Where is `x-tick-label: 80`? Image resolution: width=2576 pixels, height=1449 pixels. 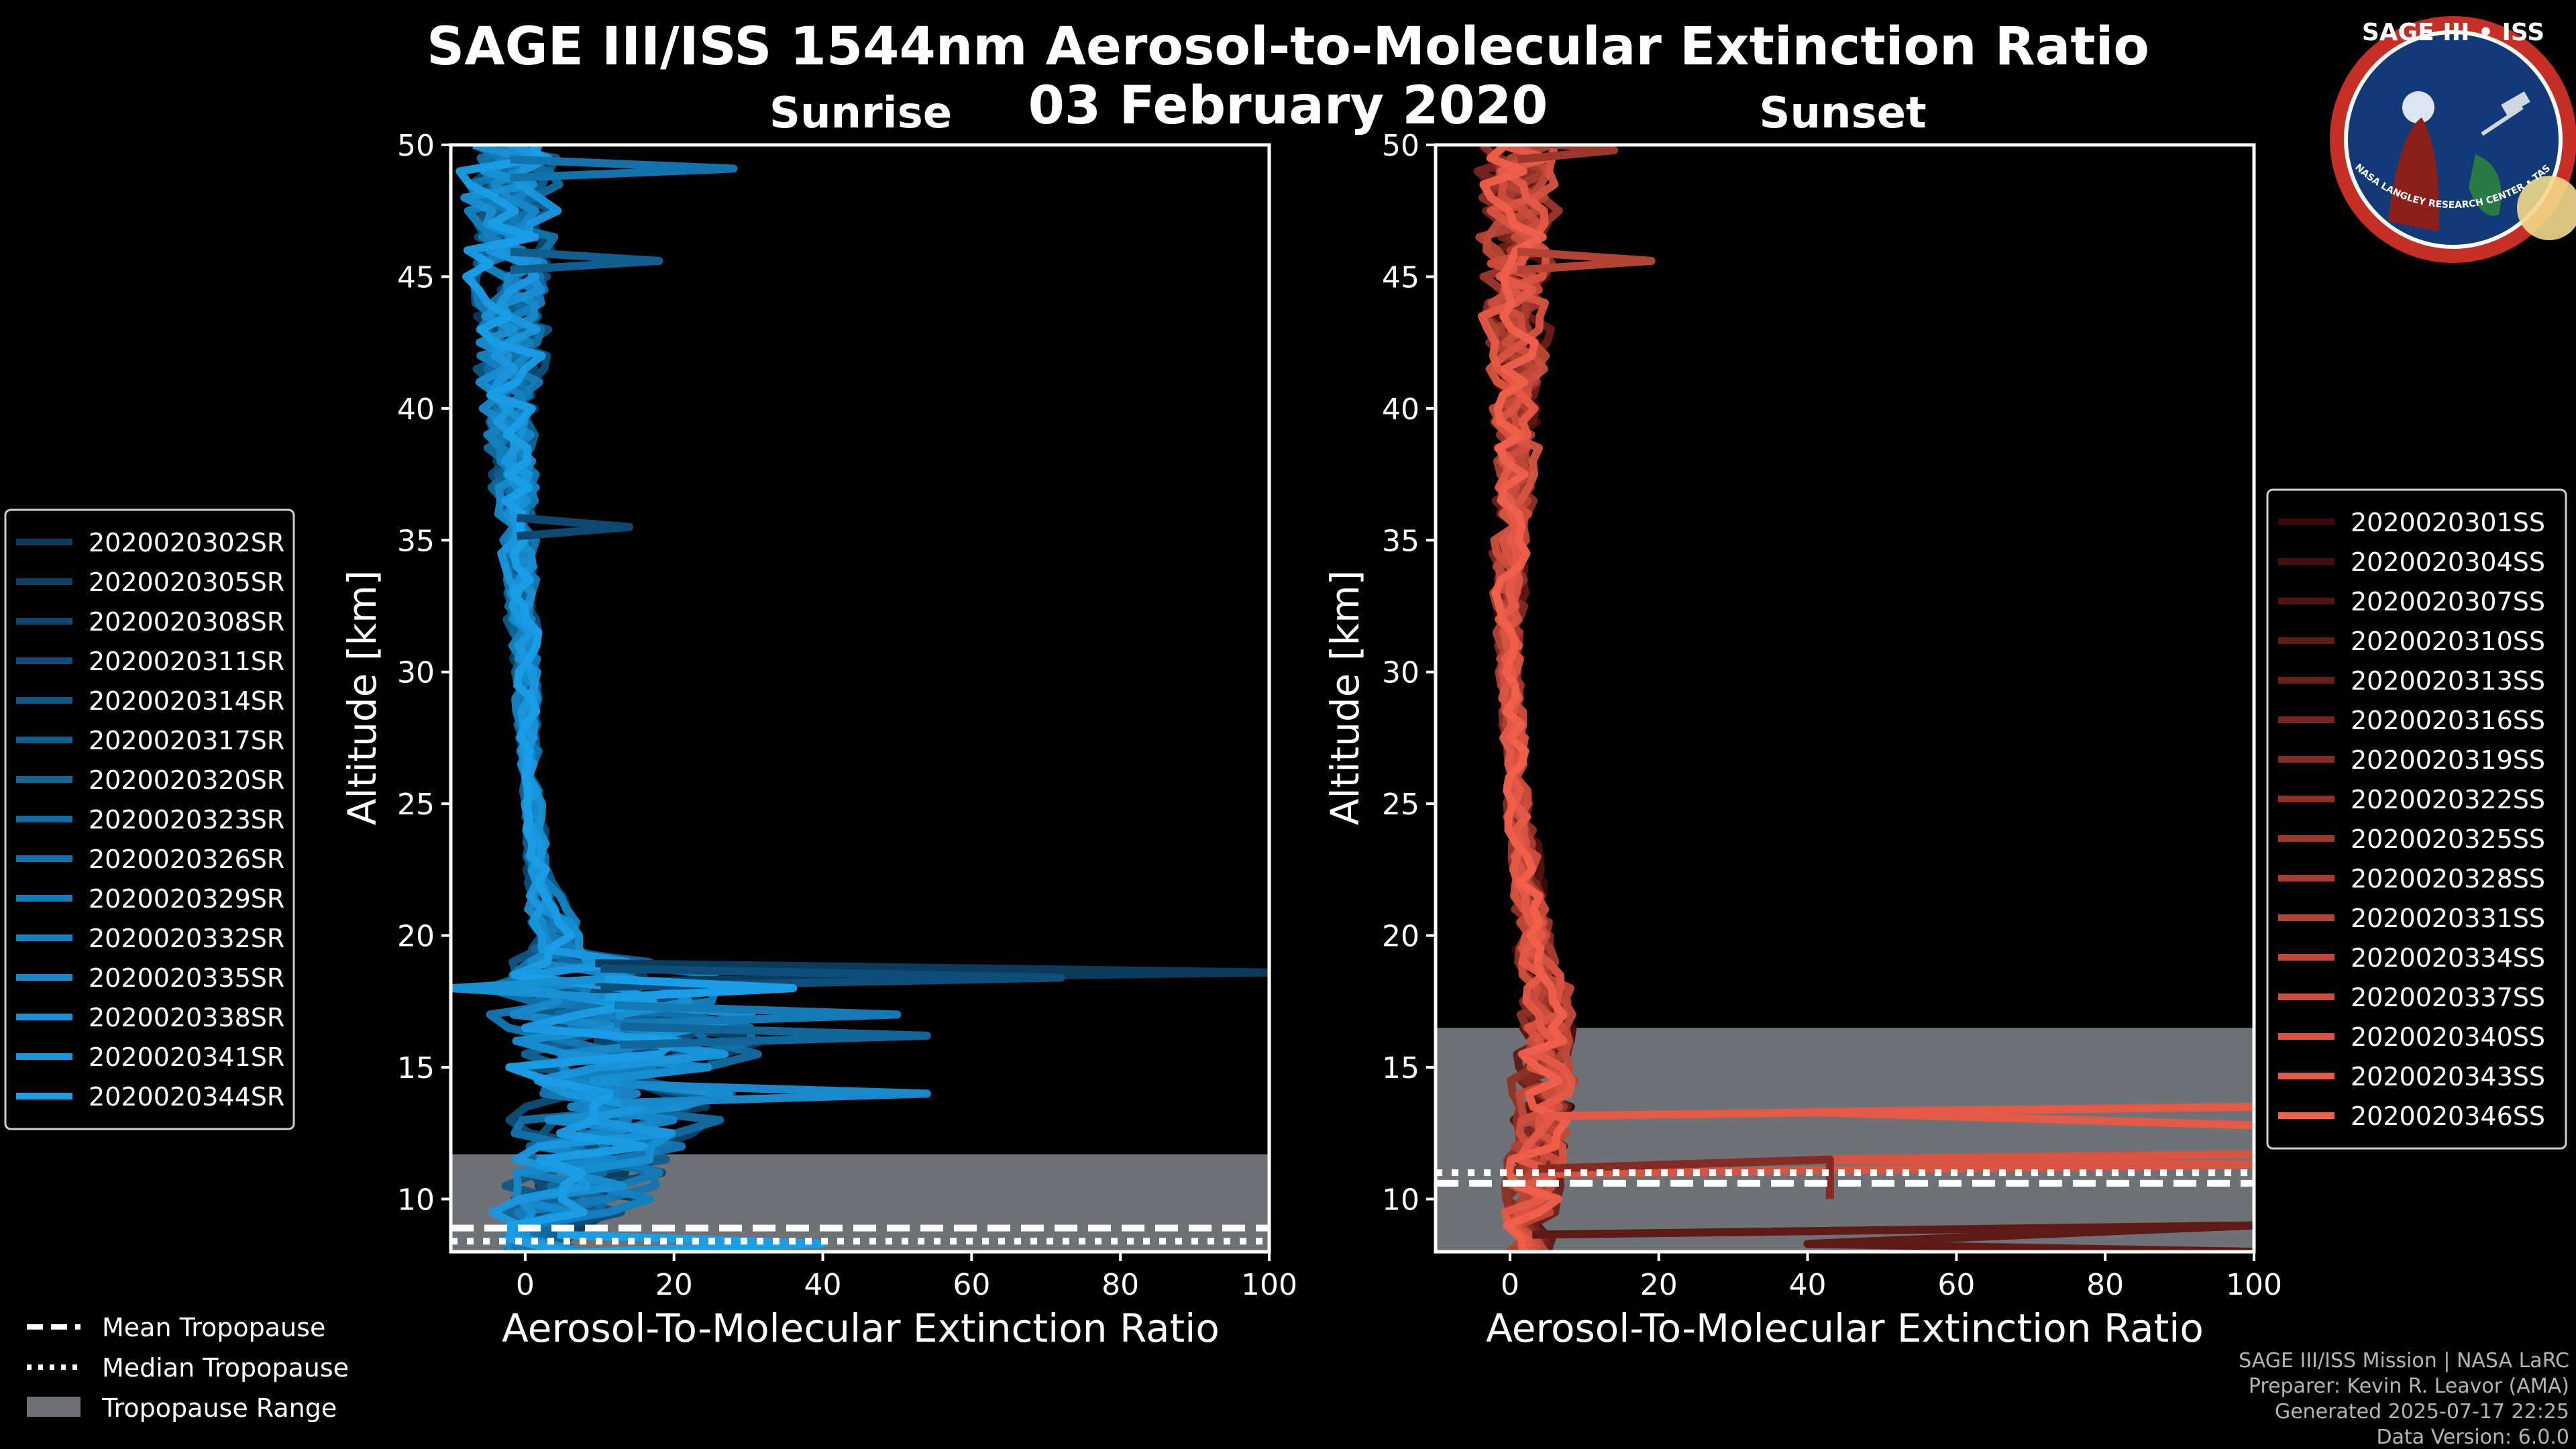 x-tick-label: 80 is located at coordinates (1120, 1285).